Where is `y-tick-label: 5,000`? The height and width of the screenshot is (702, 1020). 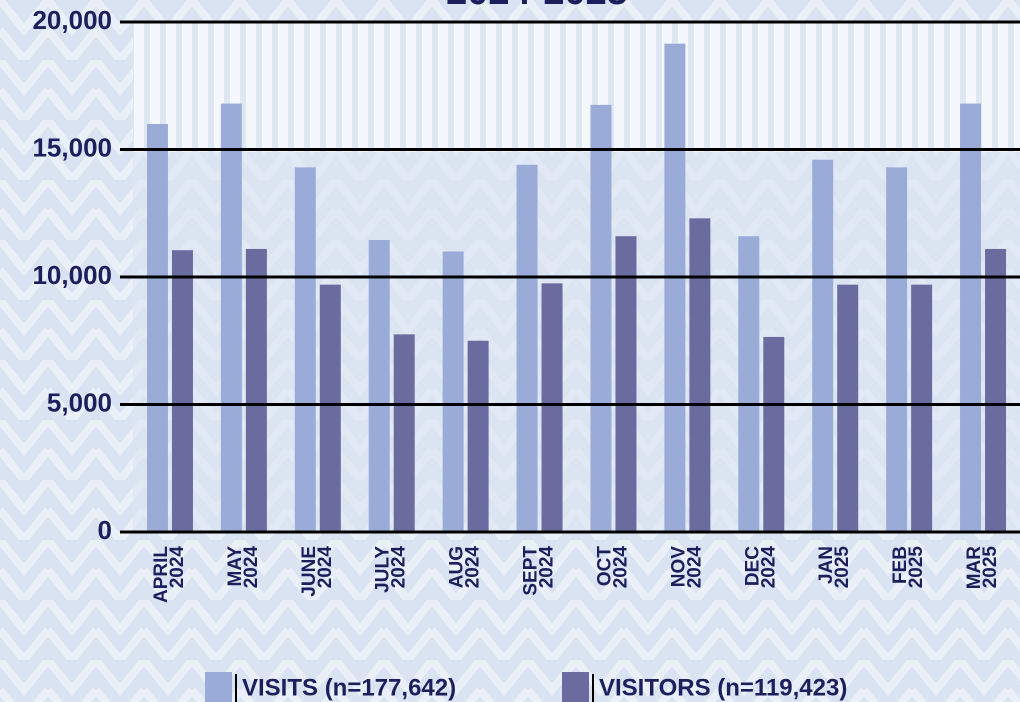
y-tick-label: 5,000 is located at coordinates (79, 402).